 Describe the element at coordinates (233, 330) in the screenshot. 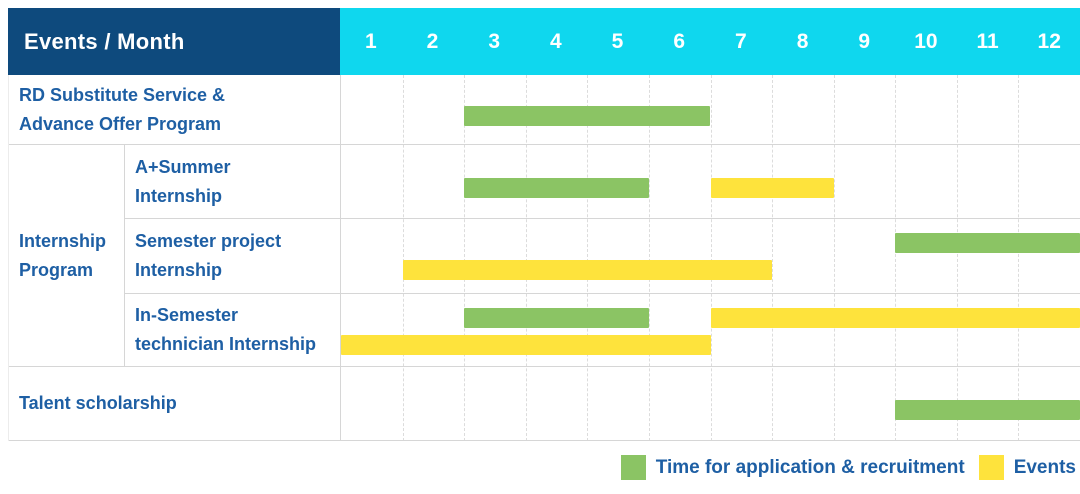

I see `row-label: In-Semester technician Internship` at that location.